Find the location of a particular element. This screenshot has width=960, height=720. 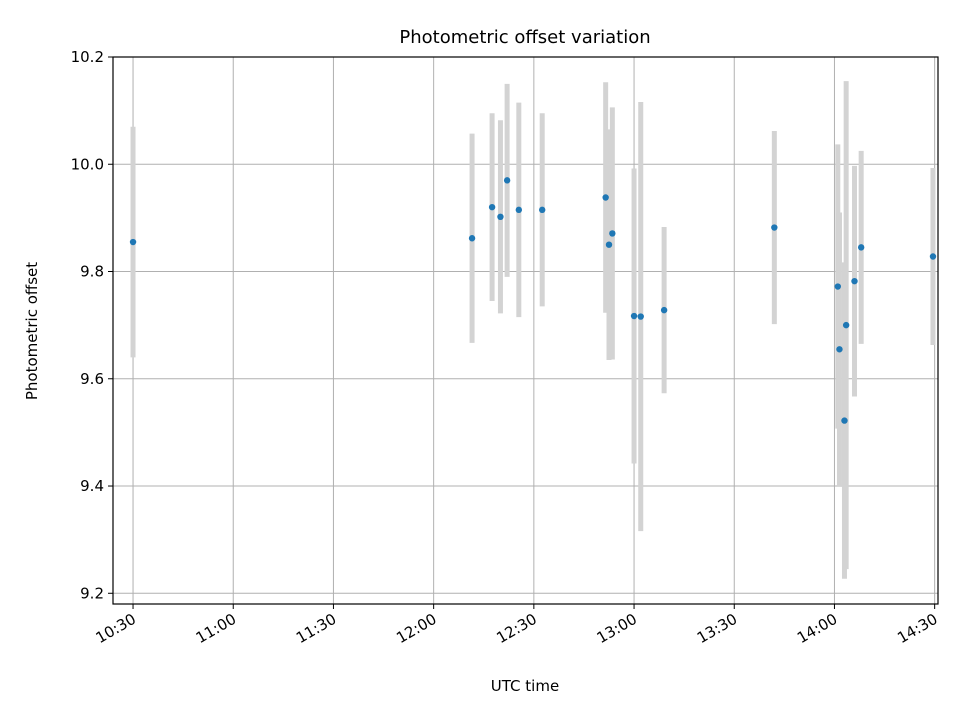

y-tick-label: 9.6 is located at coordinates (92, 379).